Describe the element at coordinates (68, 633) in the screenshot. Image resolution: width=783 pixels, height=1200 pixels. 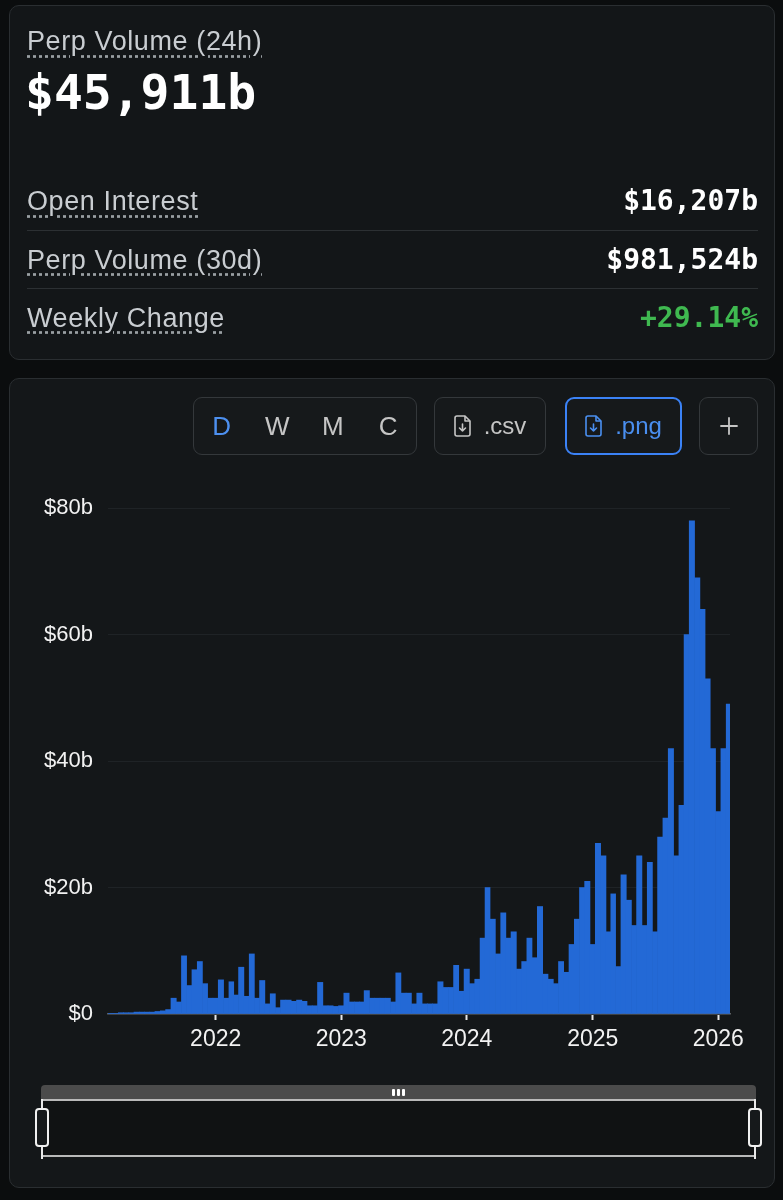
I see `y-tick-label: $60b` at that location.